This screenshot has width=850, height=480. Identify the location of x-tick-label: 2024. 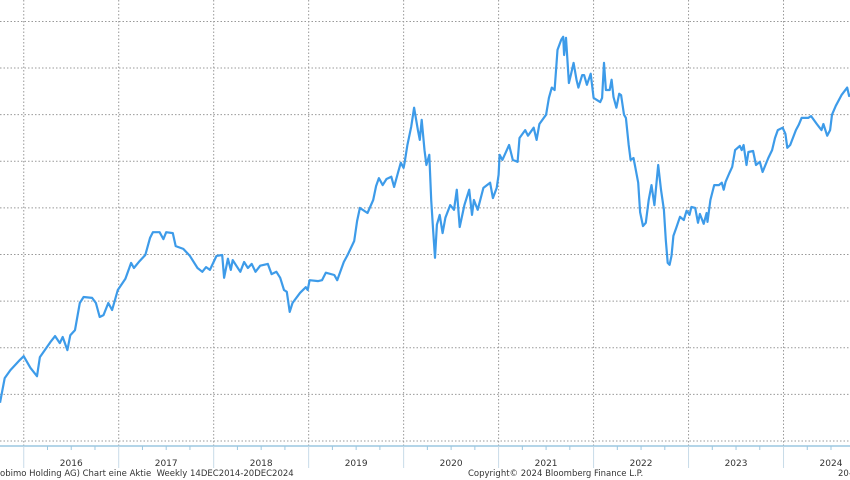
(831, 464).